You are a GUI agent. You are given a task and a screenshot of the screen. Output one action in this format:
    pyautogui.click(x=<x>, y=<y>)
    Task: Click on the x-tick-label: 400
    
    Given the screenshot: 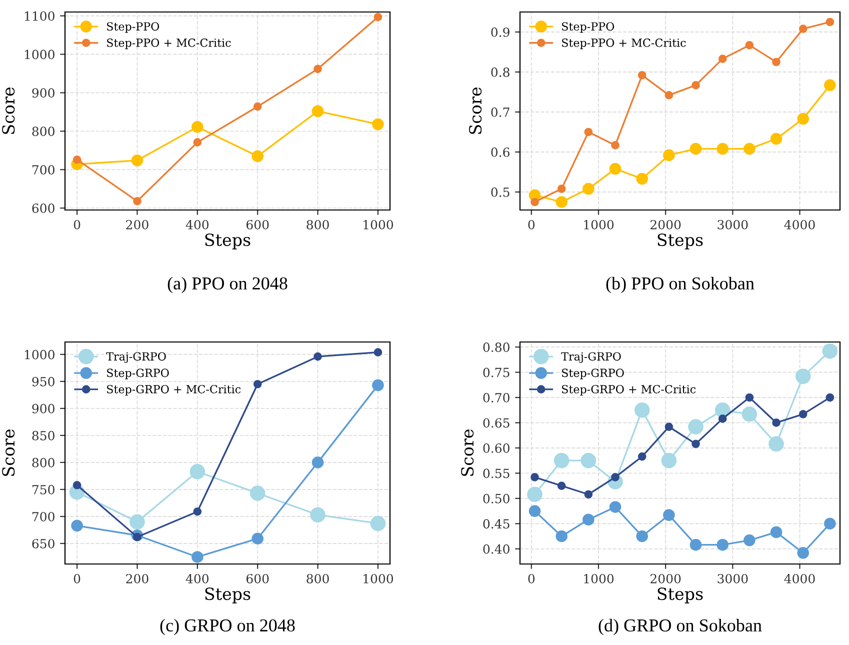 What is the action you would take?
    pyautogui.click(x=197, y=579)
    